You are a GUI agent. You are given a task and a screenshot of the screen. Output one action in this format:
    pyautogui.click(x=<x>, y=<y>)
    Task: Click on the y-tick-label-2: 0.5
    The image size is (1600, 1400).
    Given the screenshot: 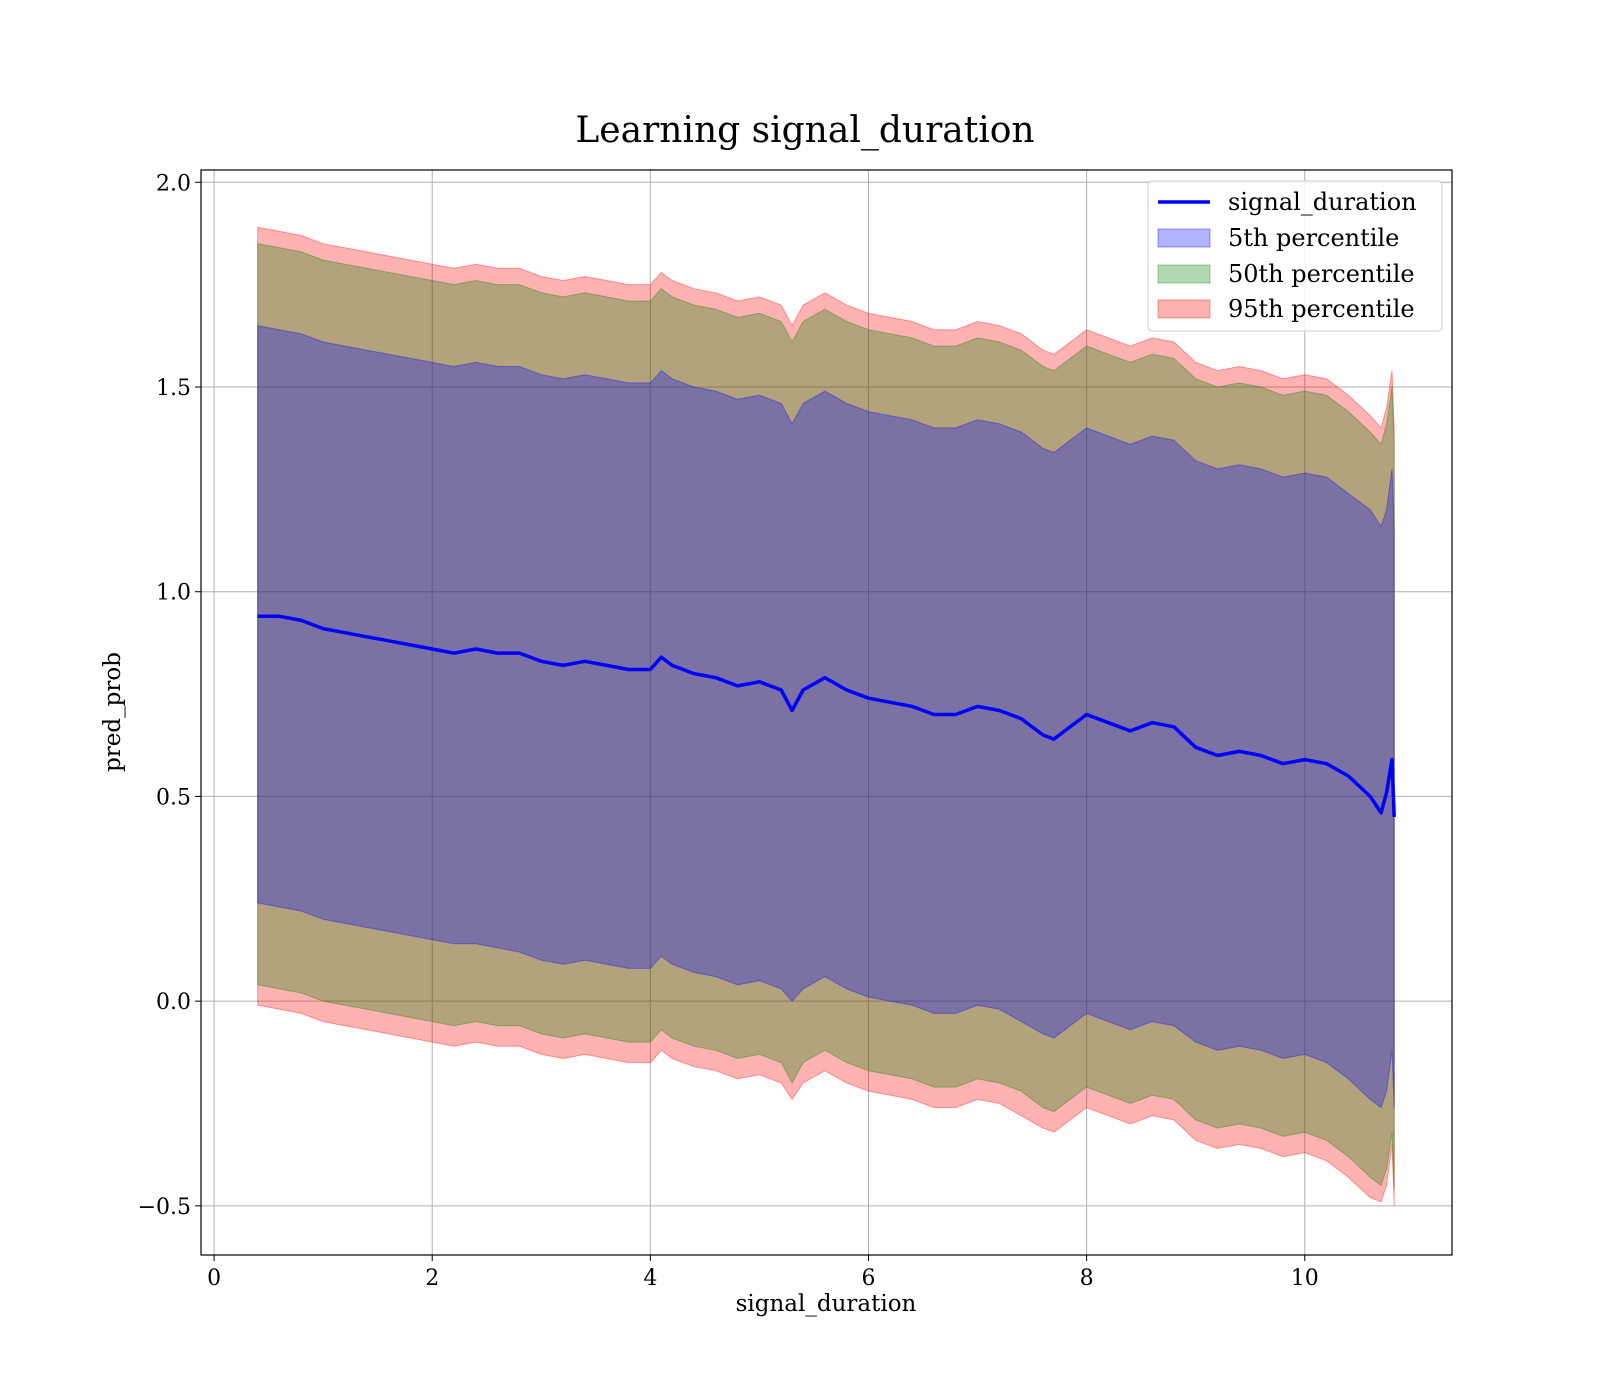 What is the action you would take?
    pyautogui.click(x=173, y=797)
    